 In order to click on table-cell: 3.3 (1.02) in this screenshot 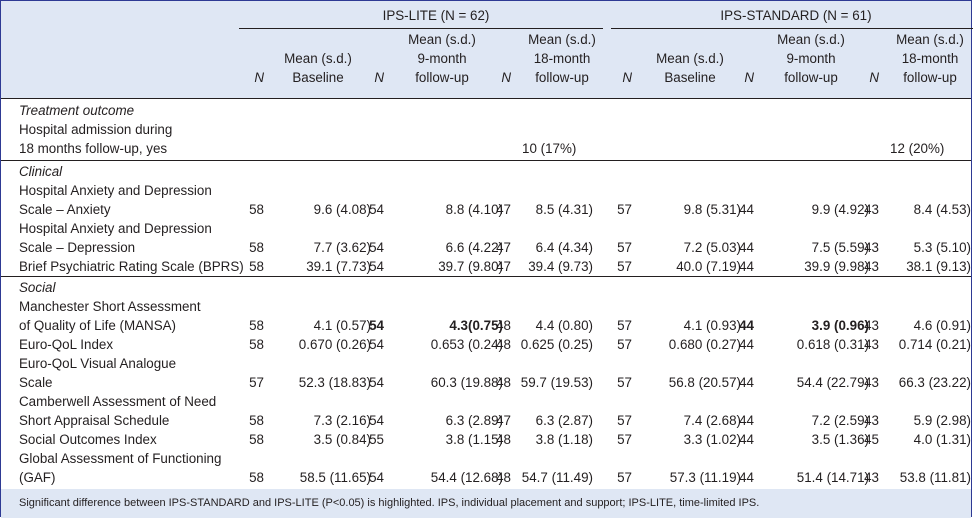, I will do `click(712, 439)`.